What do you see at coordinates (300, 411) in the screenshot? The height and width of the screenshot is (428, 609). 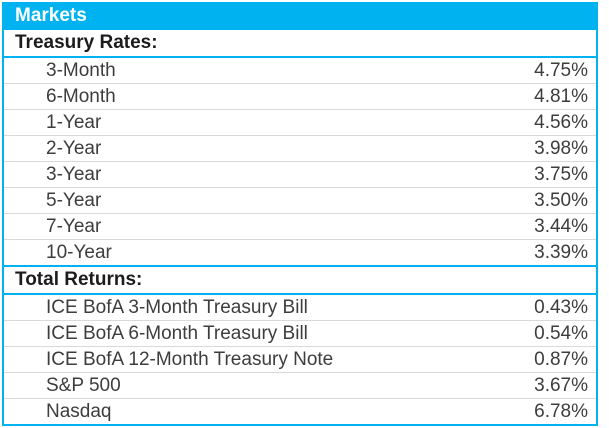 I see `table-row-nasdaq: Nasdaq 6.78%` at bounding box center [300, 411].